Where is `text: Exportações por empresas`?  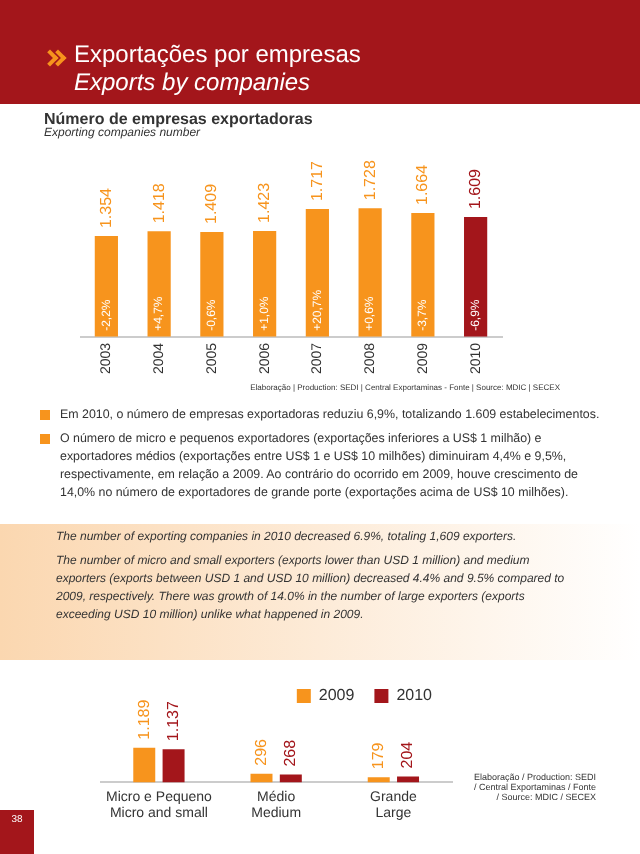
text: Exportações por empresas is located at coordinates (217, 54).